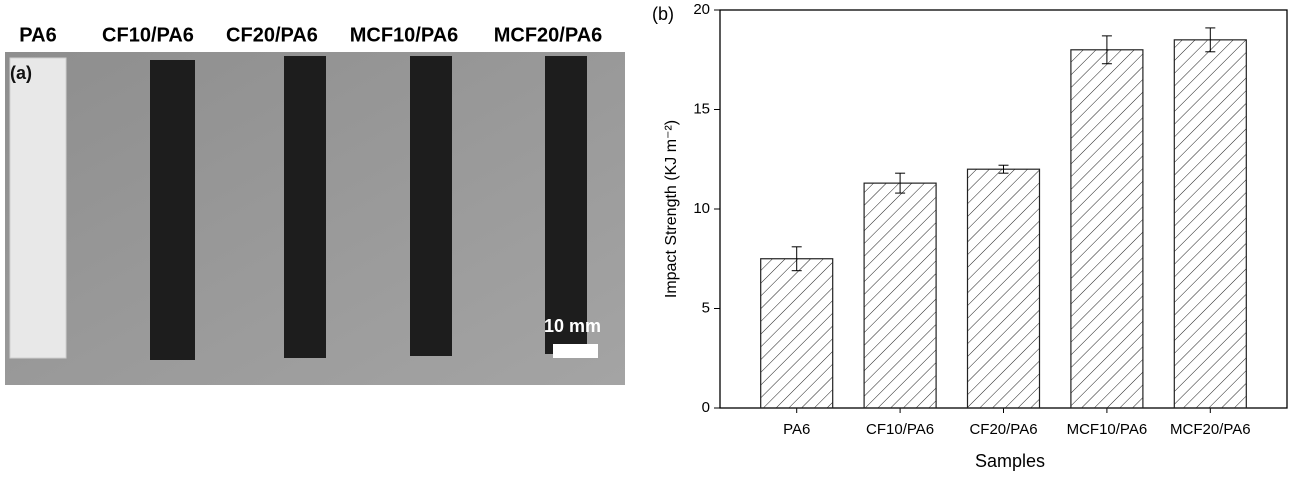 The width and height of the screenshot is (1299, 481). Describe the element at coordinates (671, 209) in the screenshot. I see `y-axis-label: Impact Strength (KJ m⁻²)` at that location.